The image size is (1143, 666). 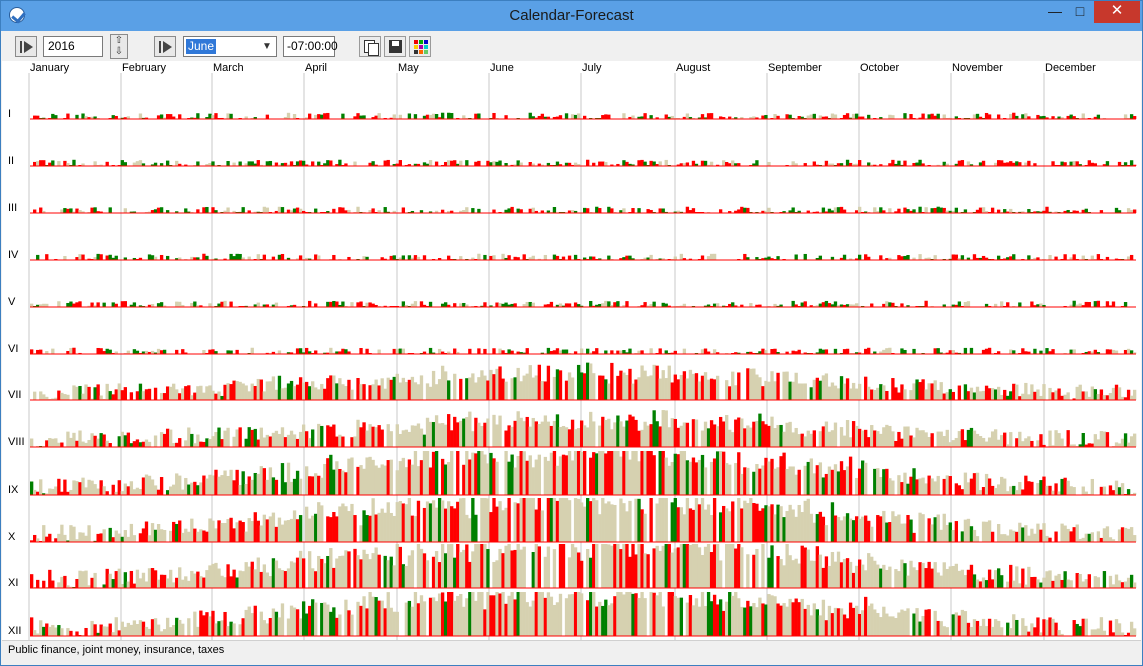 I want to click on minimize-button: —, so click(x=1055, y=11).